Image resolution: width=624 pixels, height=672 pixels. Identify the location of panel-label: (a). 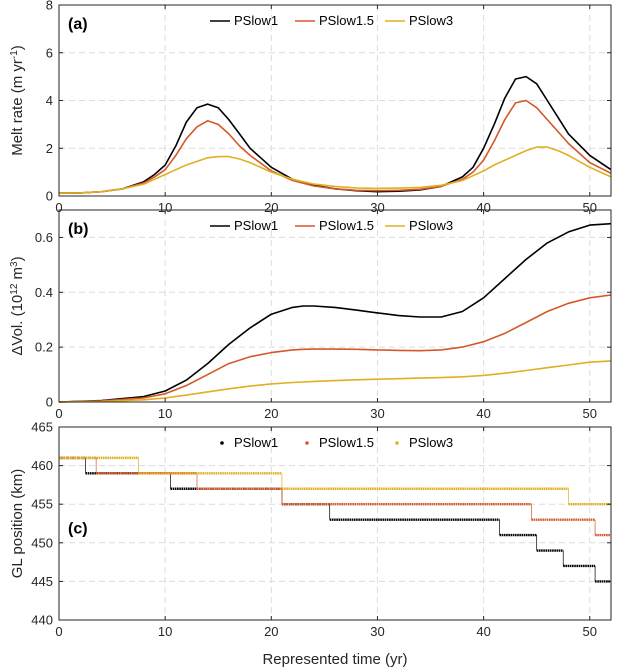
(78, 24).